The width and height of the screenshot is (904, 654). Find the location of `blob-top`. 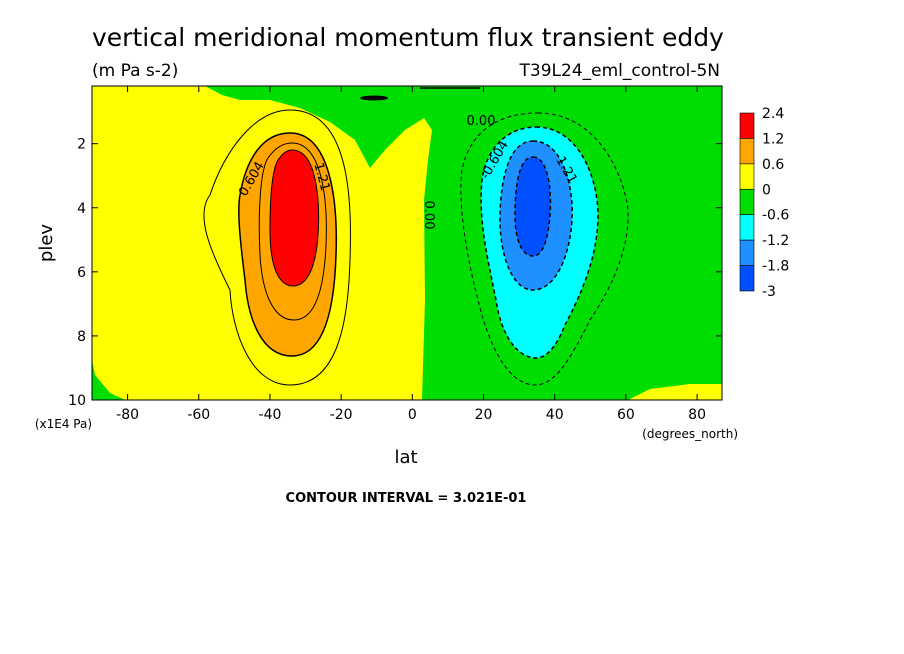

blob-top is located at coordinates (374, 98).